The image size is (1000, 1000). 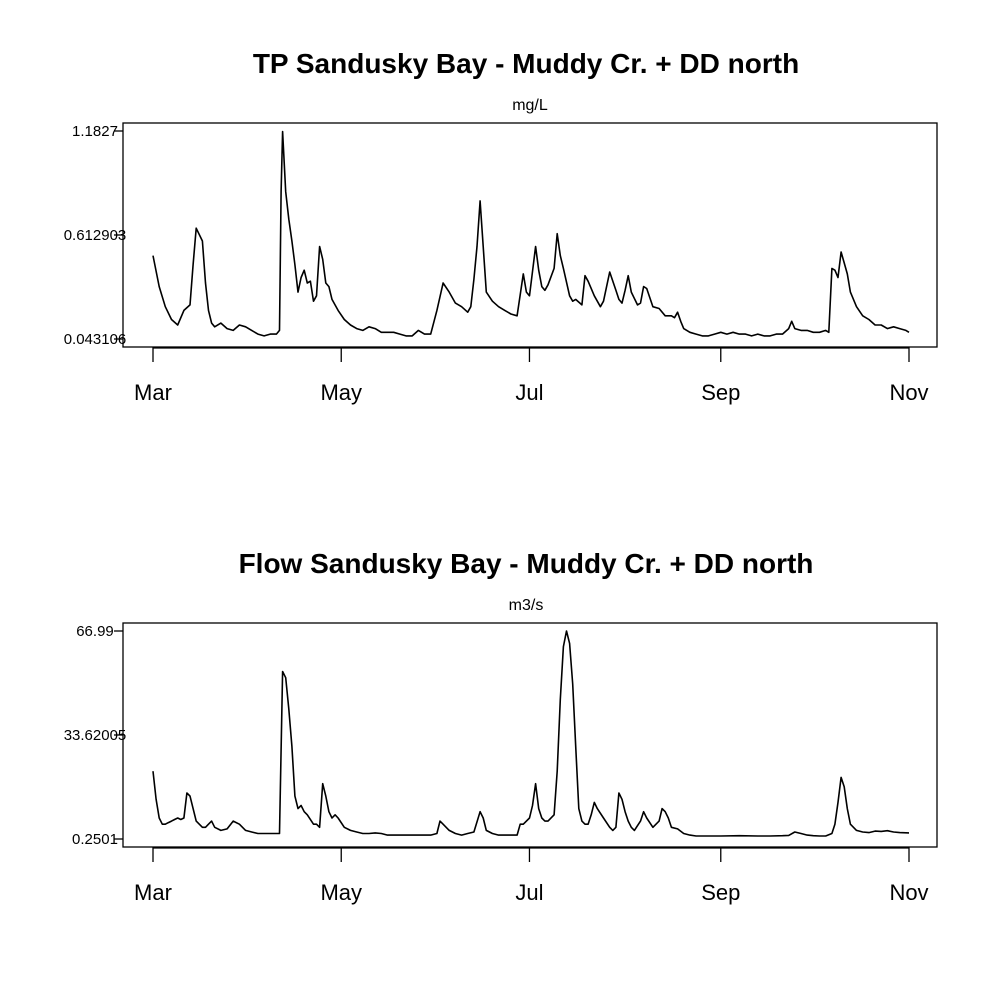 I want to click on flow-y-tick-label: 0.2501, so click(x=95, y=839).